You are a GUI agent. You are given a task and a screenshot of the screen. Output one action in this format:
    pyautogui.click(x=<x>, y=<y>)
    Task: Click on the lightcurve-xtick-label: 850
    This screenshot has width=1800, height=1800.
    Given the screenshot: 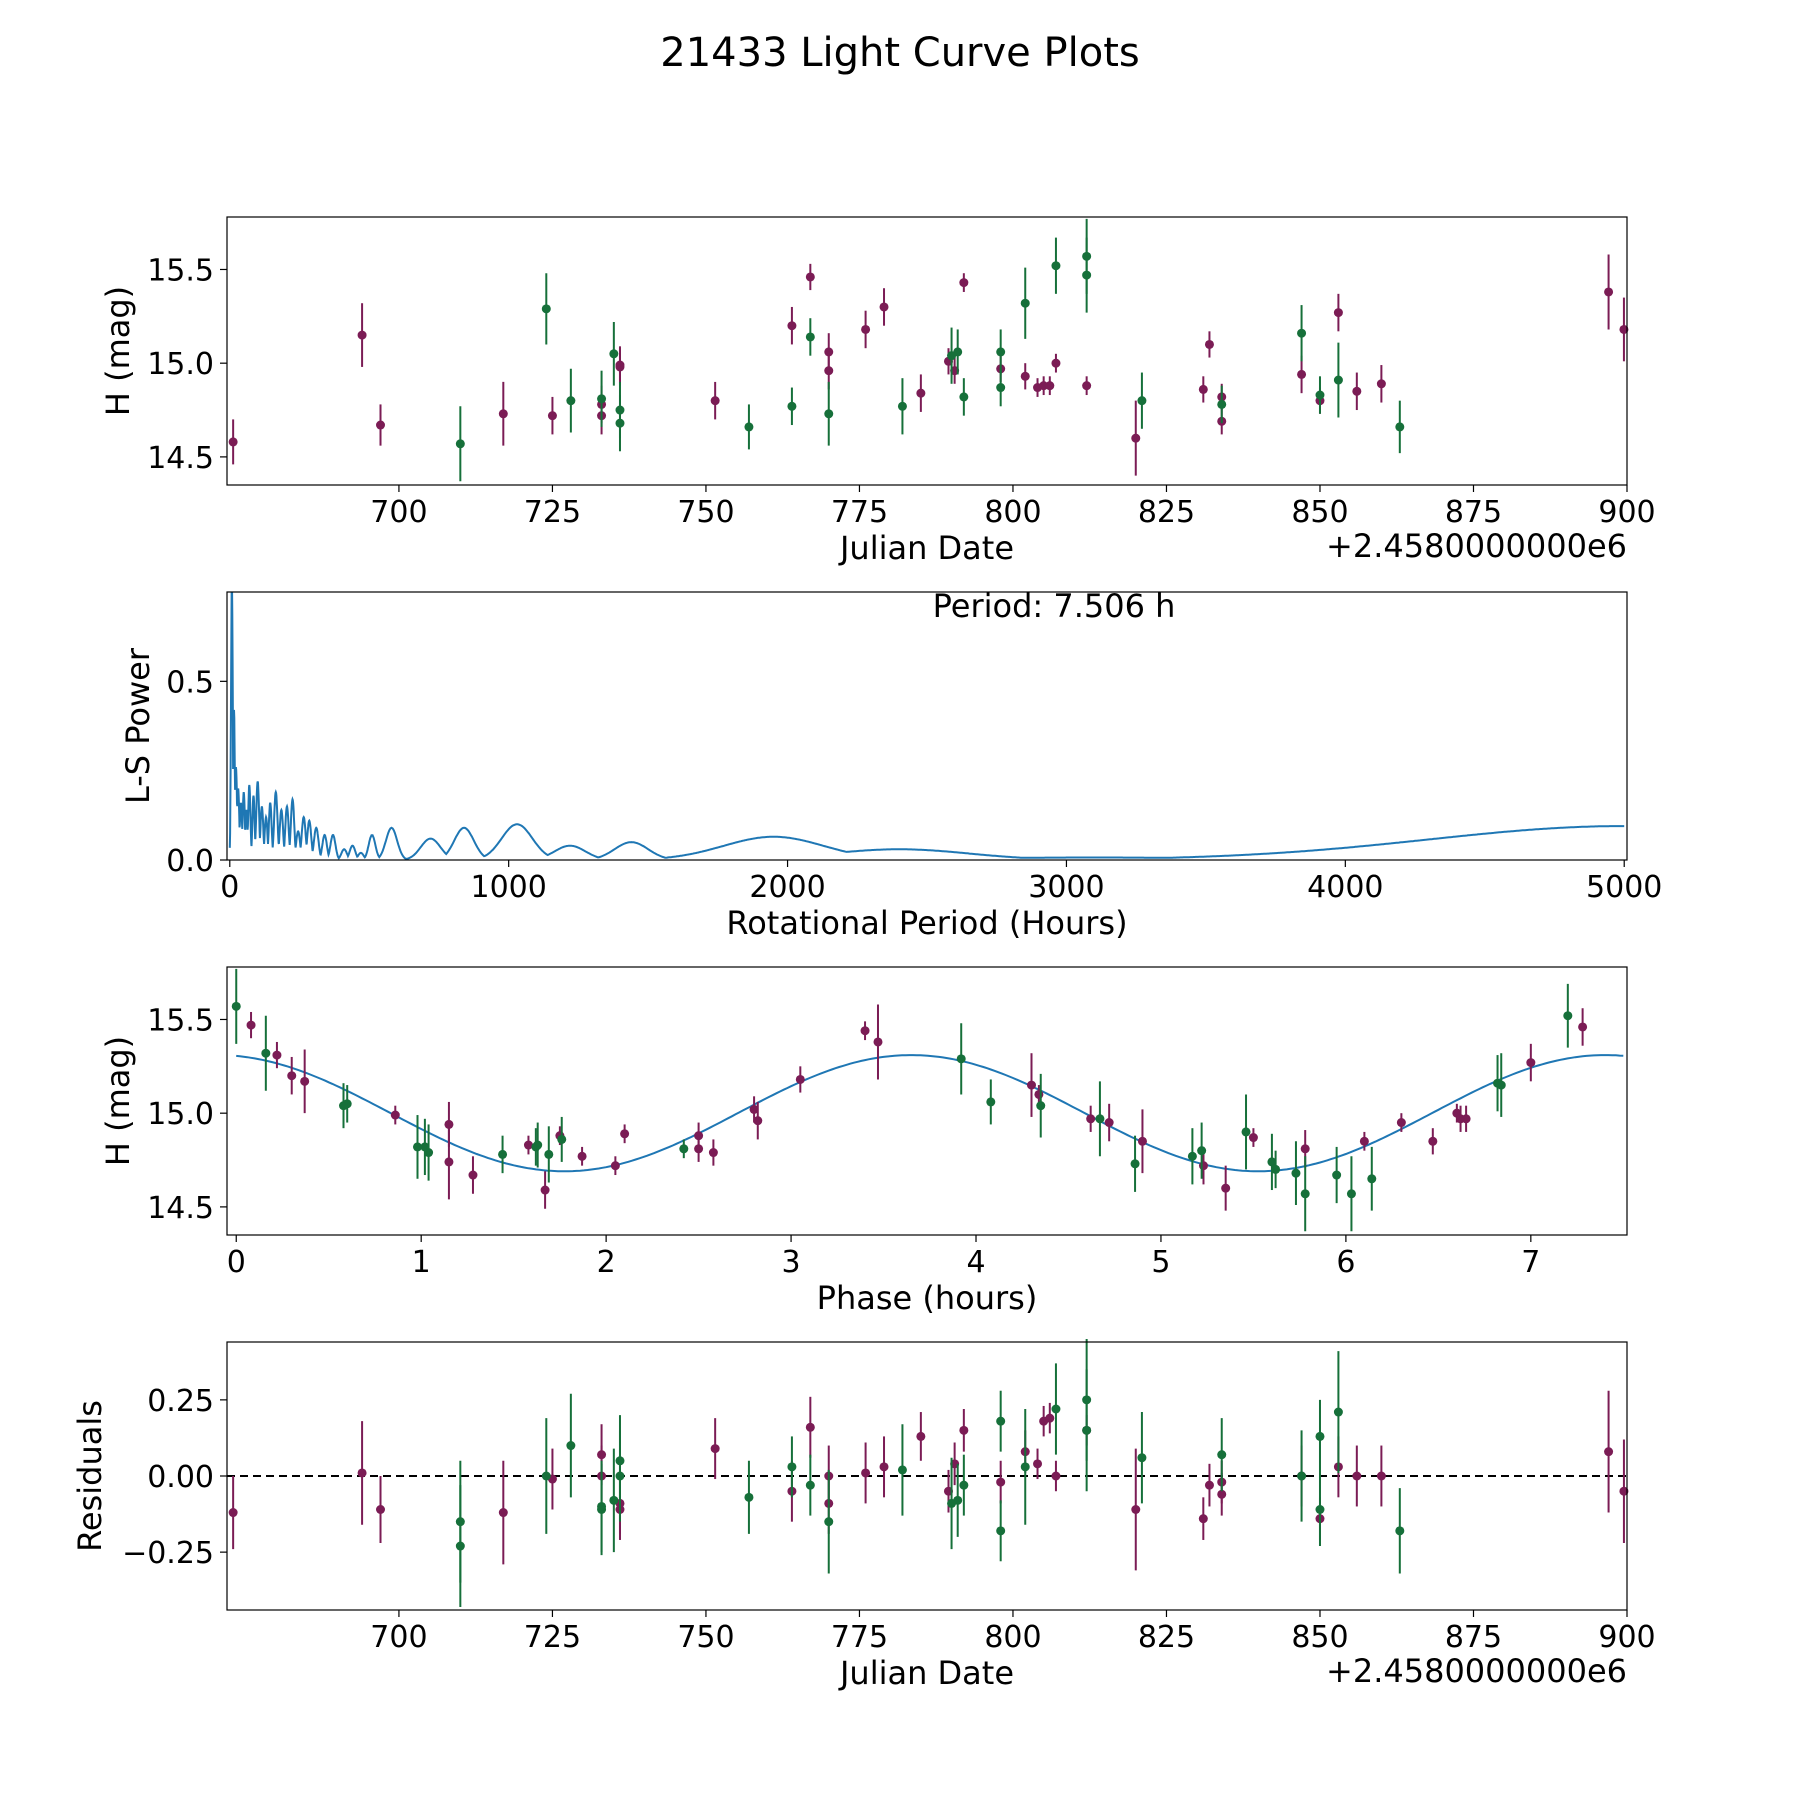 What is the action you would take?
    pyautogui.click(x=1319, y=512)
    